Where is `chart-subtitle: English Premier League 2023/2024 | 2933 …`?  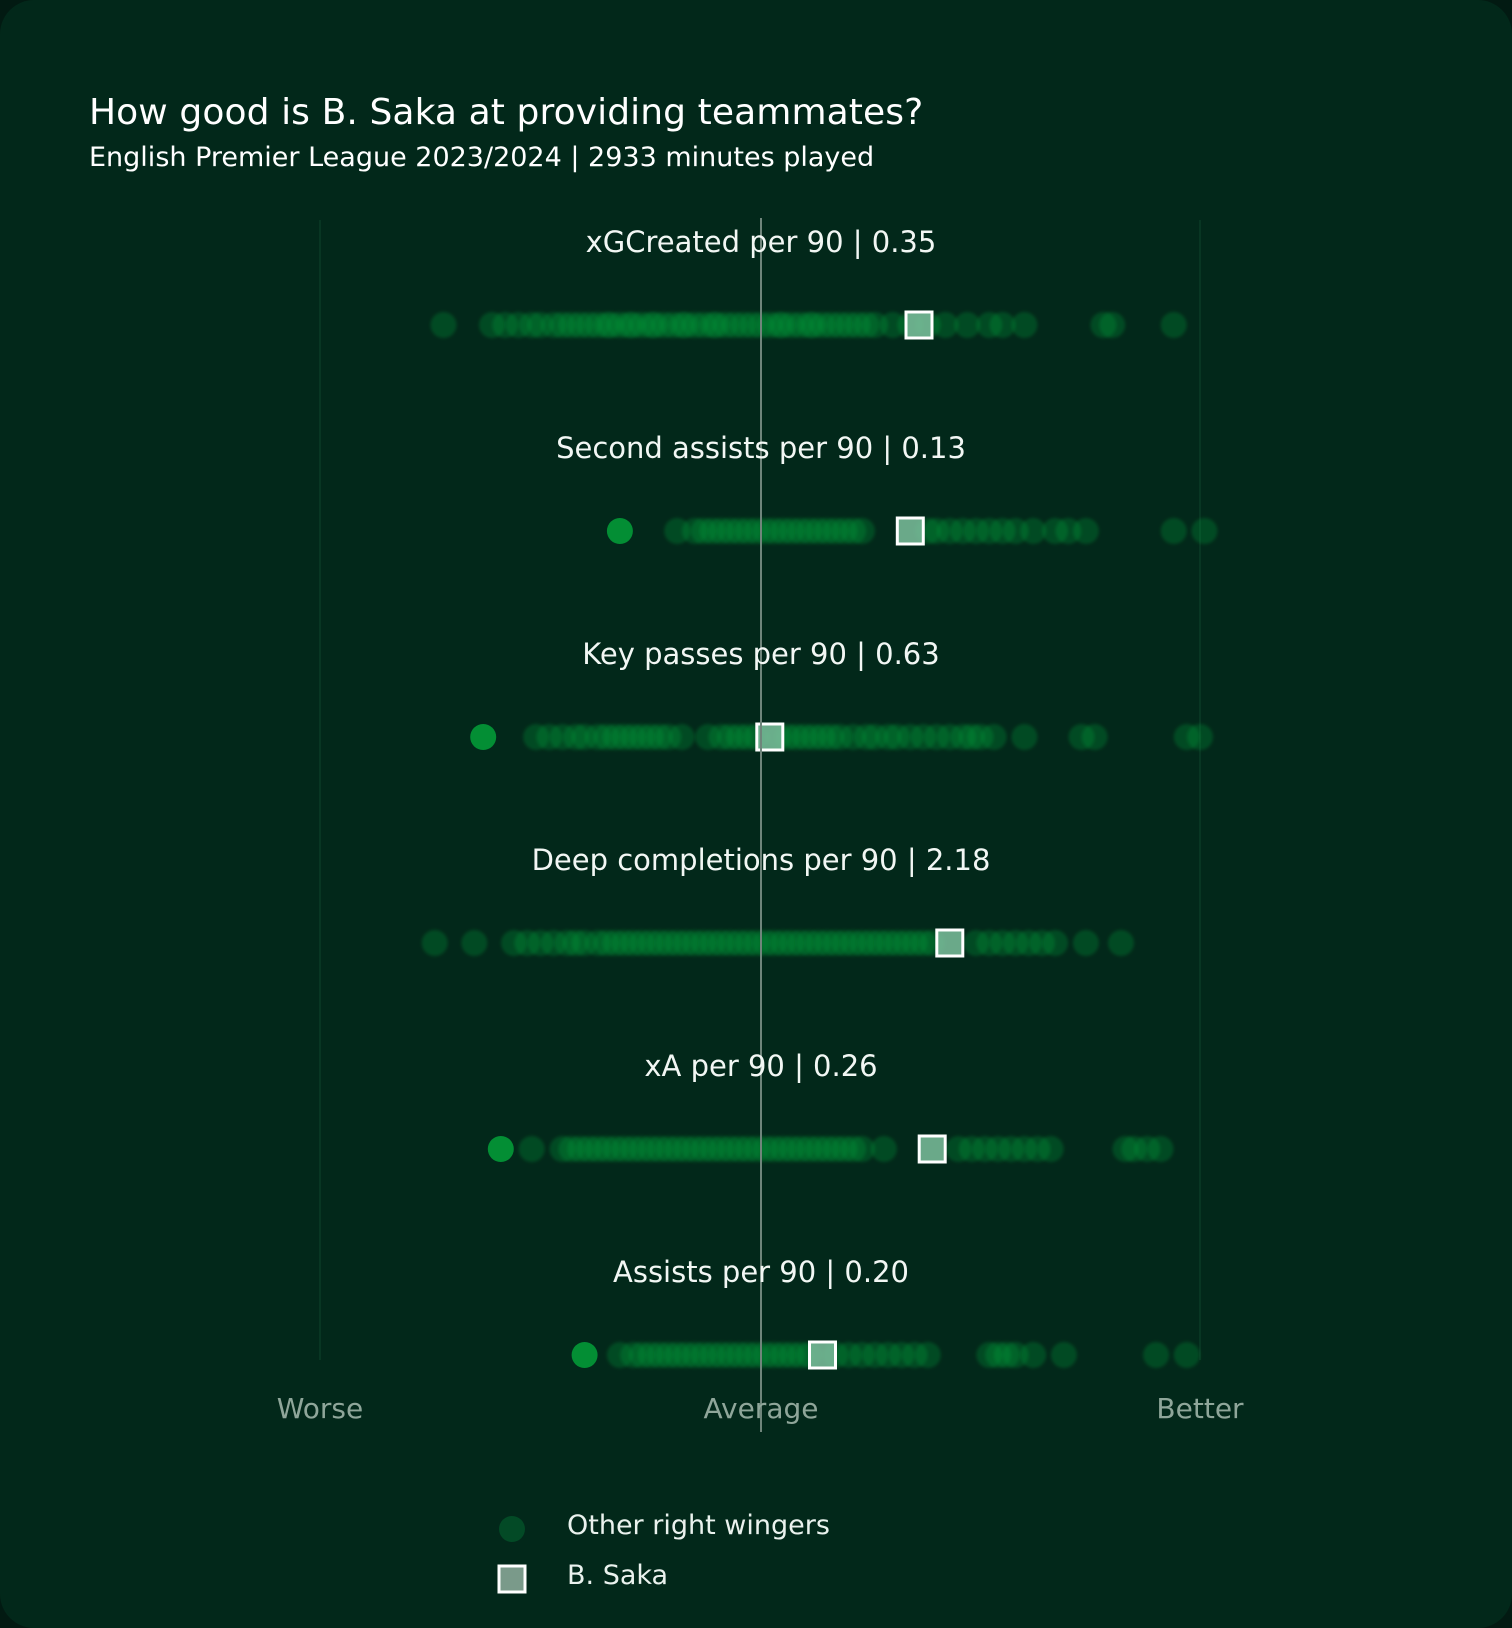 chart-subtitle: English Premier League 2023/2024 | 2933 … is located at coordinates (482, 157).